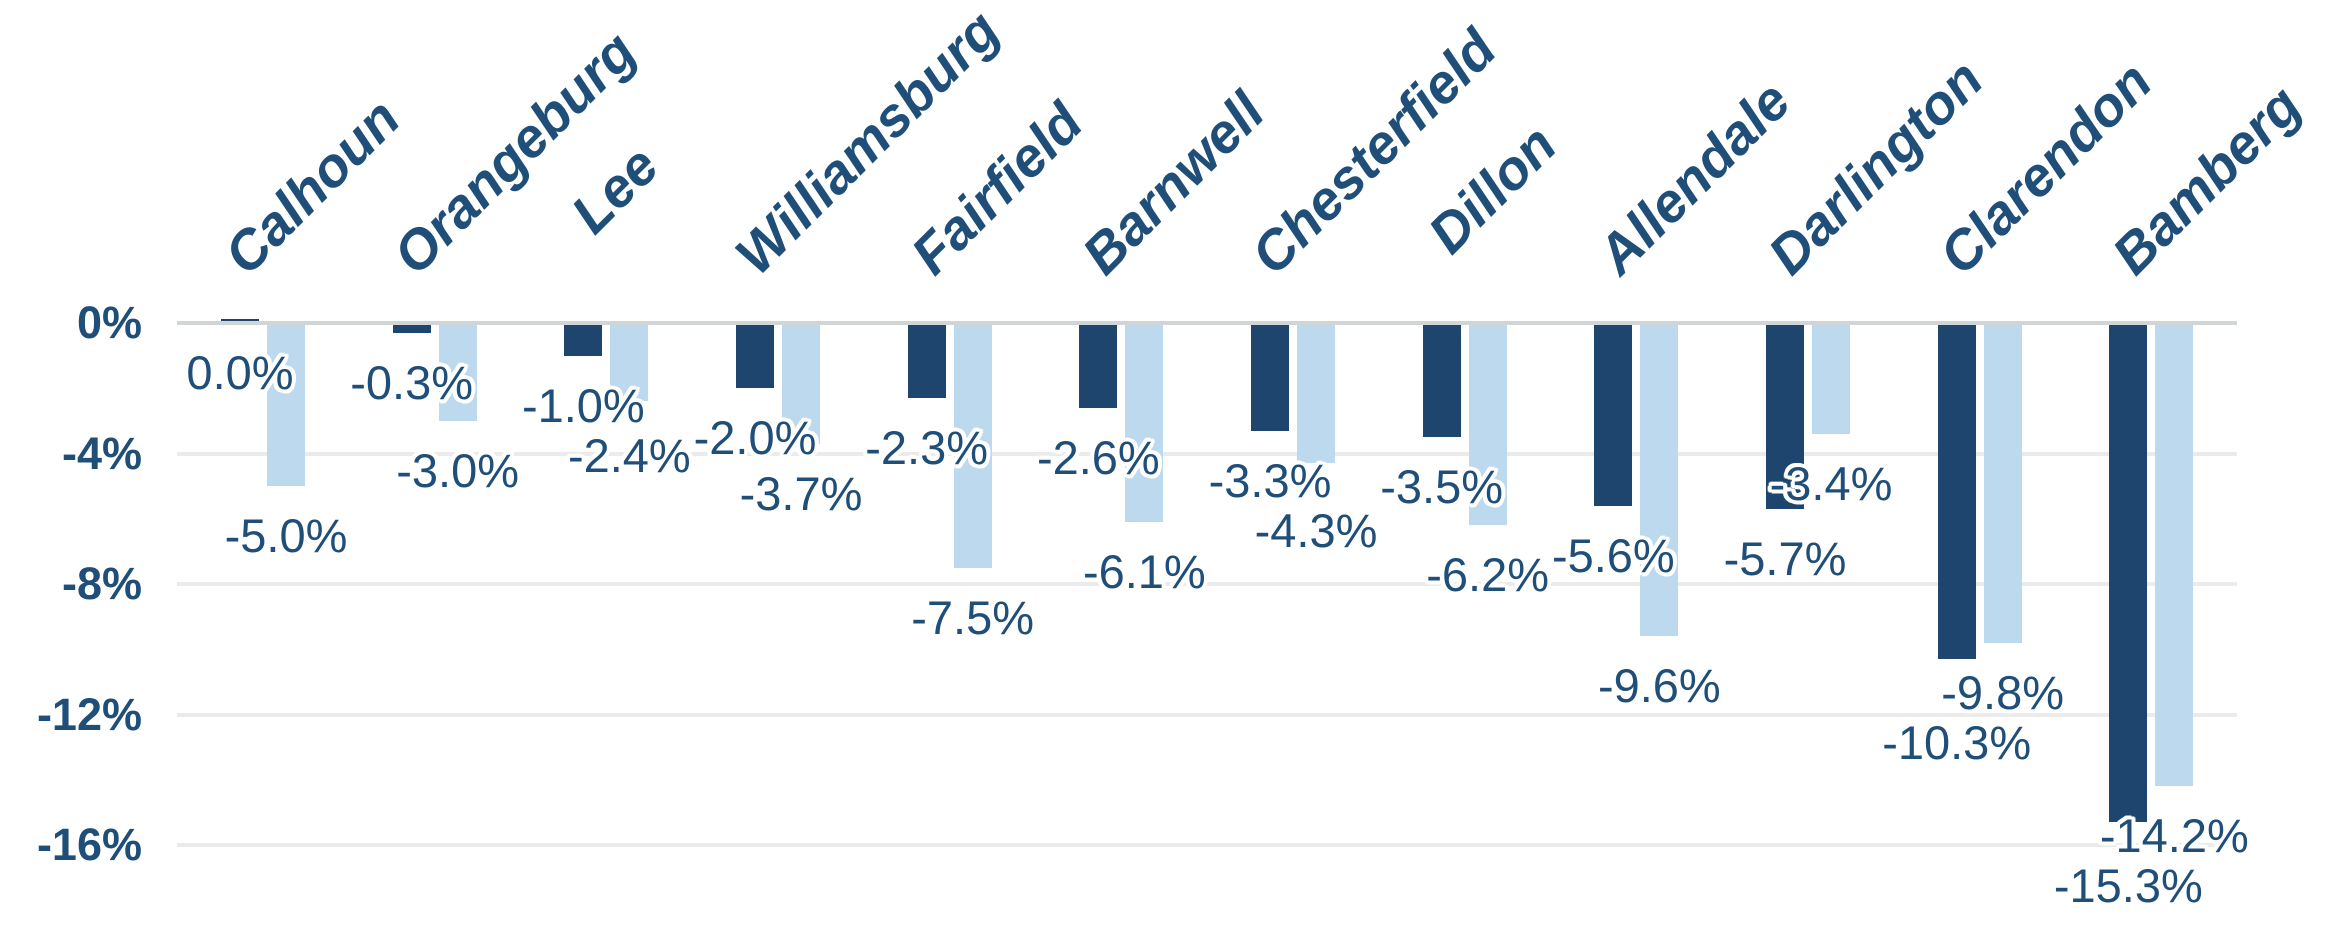 This screenshot has height=949, width=2325. I want to click on data-label-dark-darlington: -5.7%, so click(1785, 558).